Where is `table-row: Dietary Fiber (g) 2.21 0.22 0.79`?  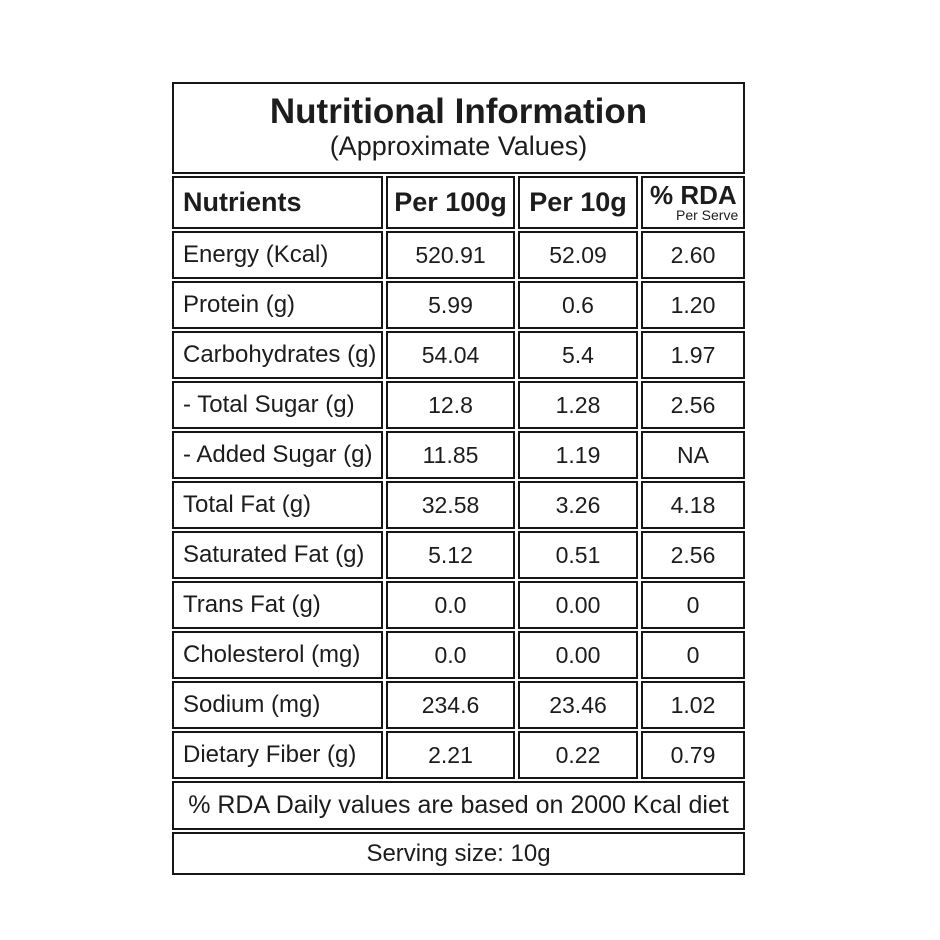 table-row: Dietary Fiber (g) 2.21 0.22 0.79 is located at coordinates (458, 755).